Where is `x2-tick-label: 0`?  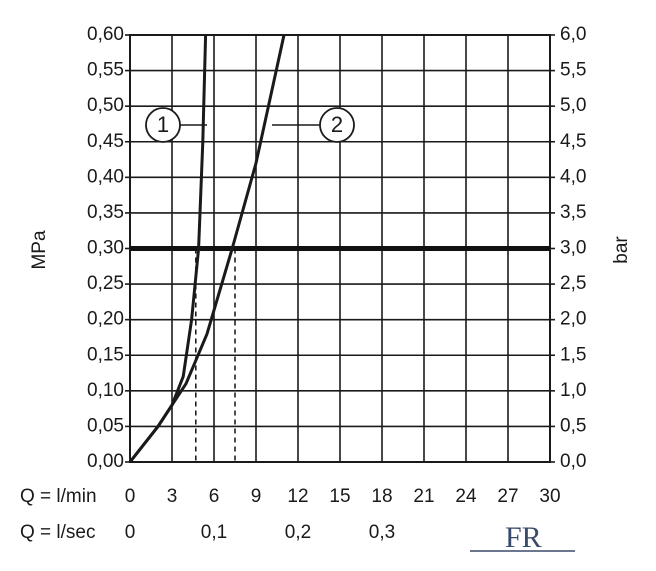 x2-tick-label: 0 is located at coordinates (130, 532).